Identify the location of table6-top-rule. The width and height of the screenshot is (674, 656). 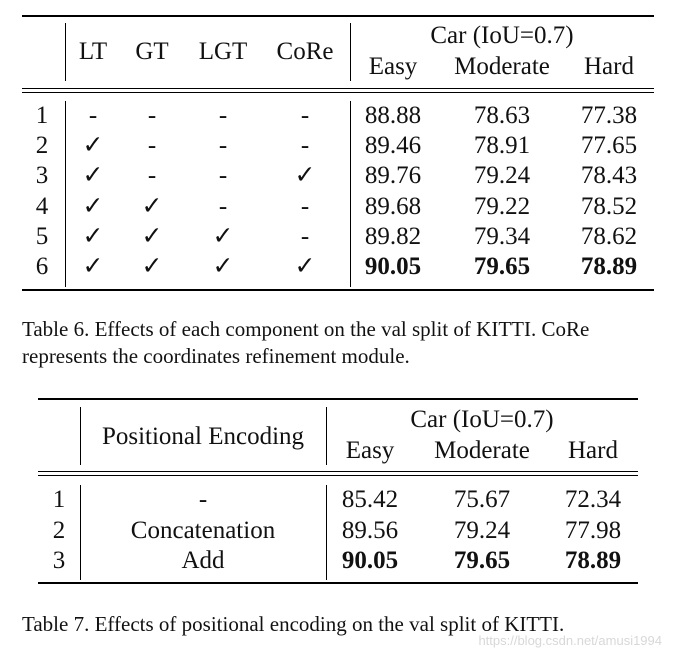
(338, 16).